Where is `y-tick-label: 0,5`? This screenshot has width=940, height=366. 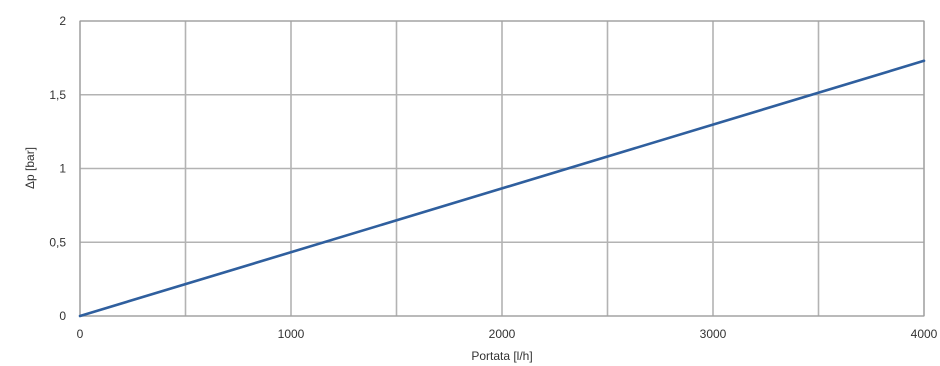 y-tick-label: 0,5 is located at coordinates (57, 242).